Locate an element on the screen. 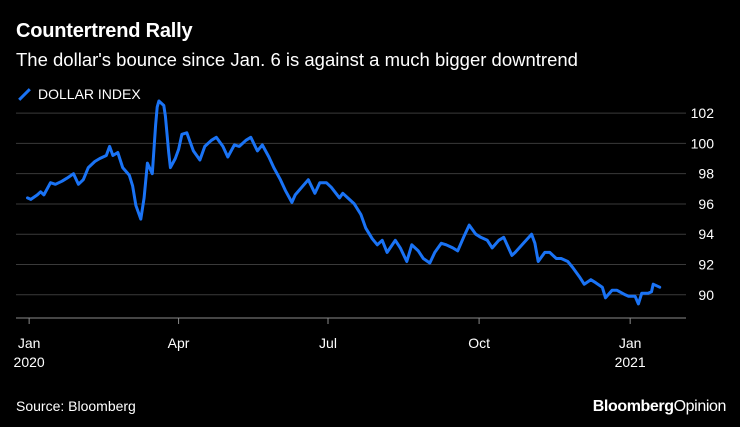 Image resolution: width=740 pixels, height=427 pixels. source-note: Source: Bloomberg is located at coordinates (76, 406).